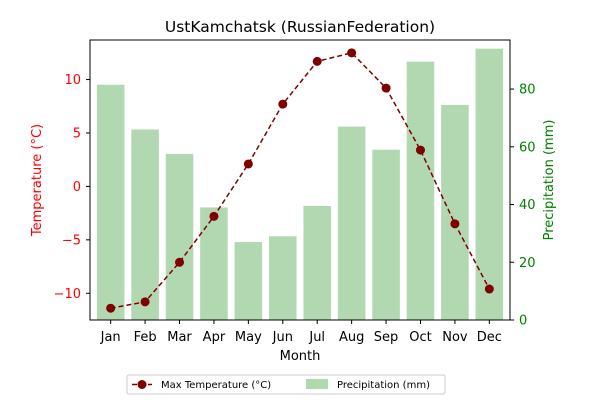 This screenshot has width=600, height=404. What do you see at coordinates (214, 337) in the screenshot?
I see `x-tick-label-apr: Apr` at bounding box center [214, 337].